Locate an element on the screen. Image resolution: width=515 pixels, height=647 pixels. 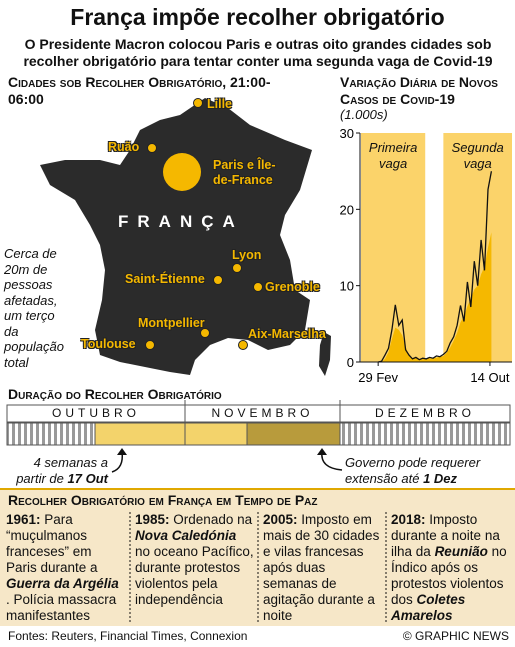
city-label: Montpellier is located at coordinates (171, 323).